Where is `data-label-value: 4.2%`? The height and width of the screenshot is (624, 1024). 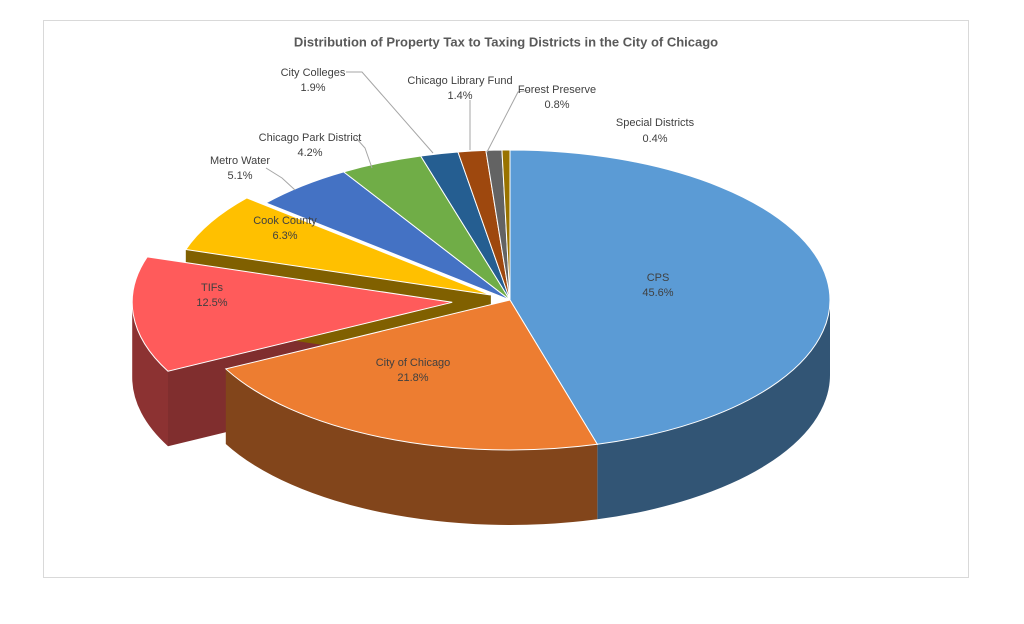
data-label-value: 4.2% is located at coordinates (309, 153).